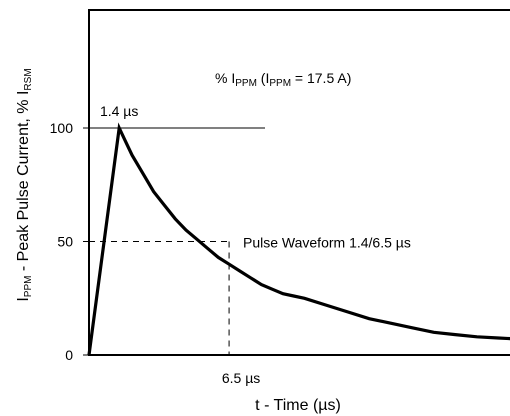 The width and height of the screenshot is (510, 416). I want to click on text-part: (I, so click(263, 78).